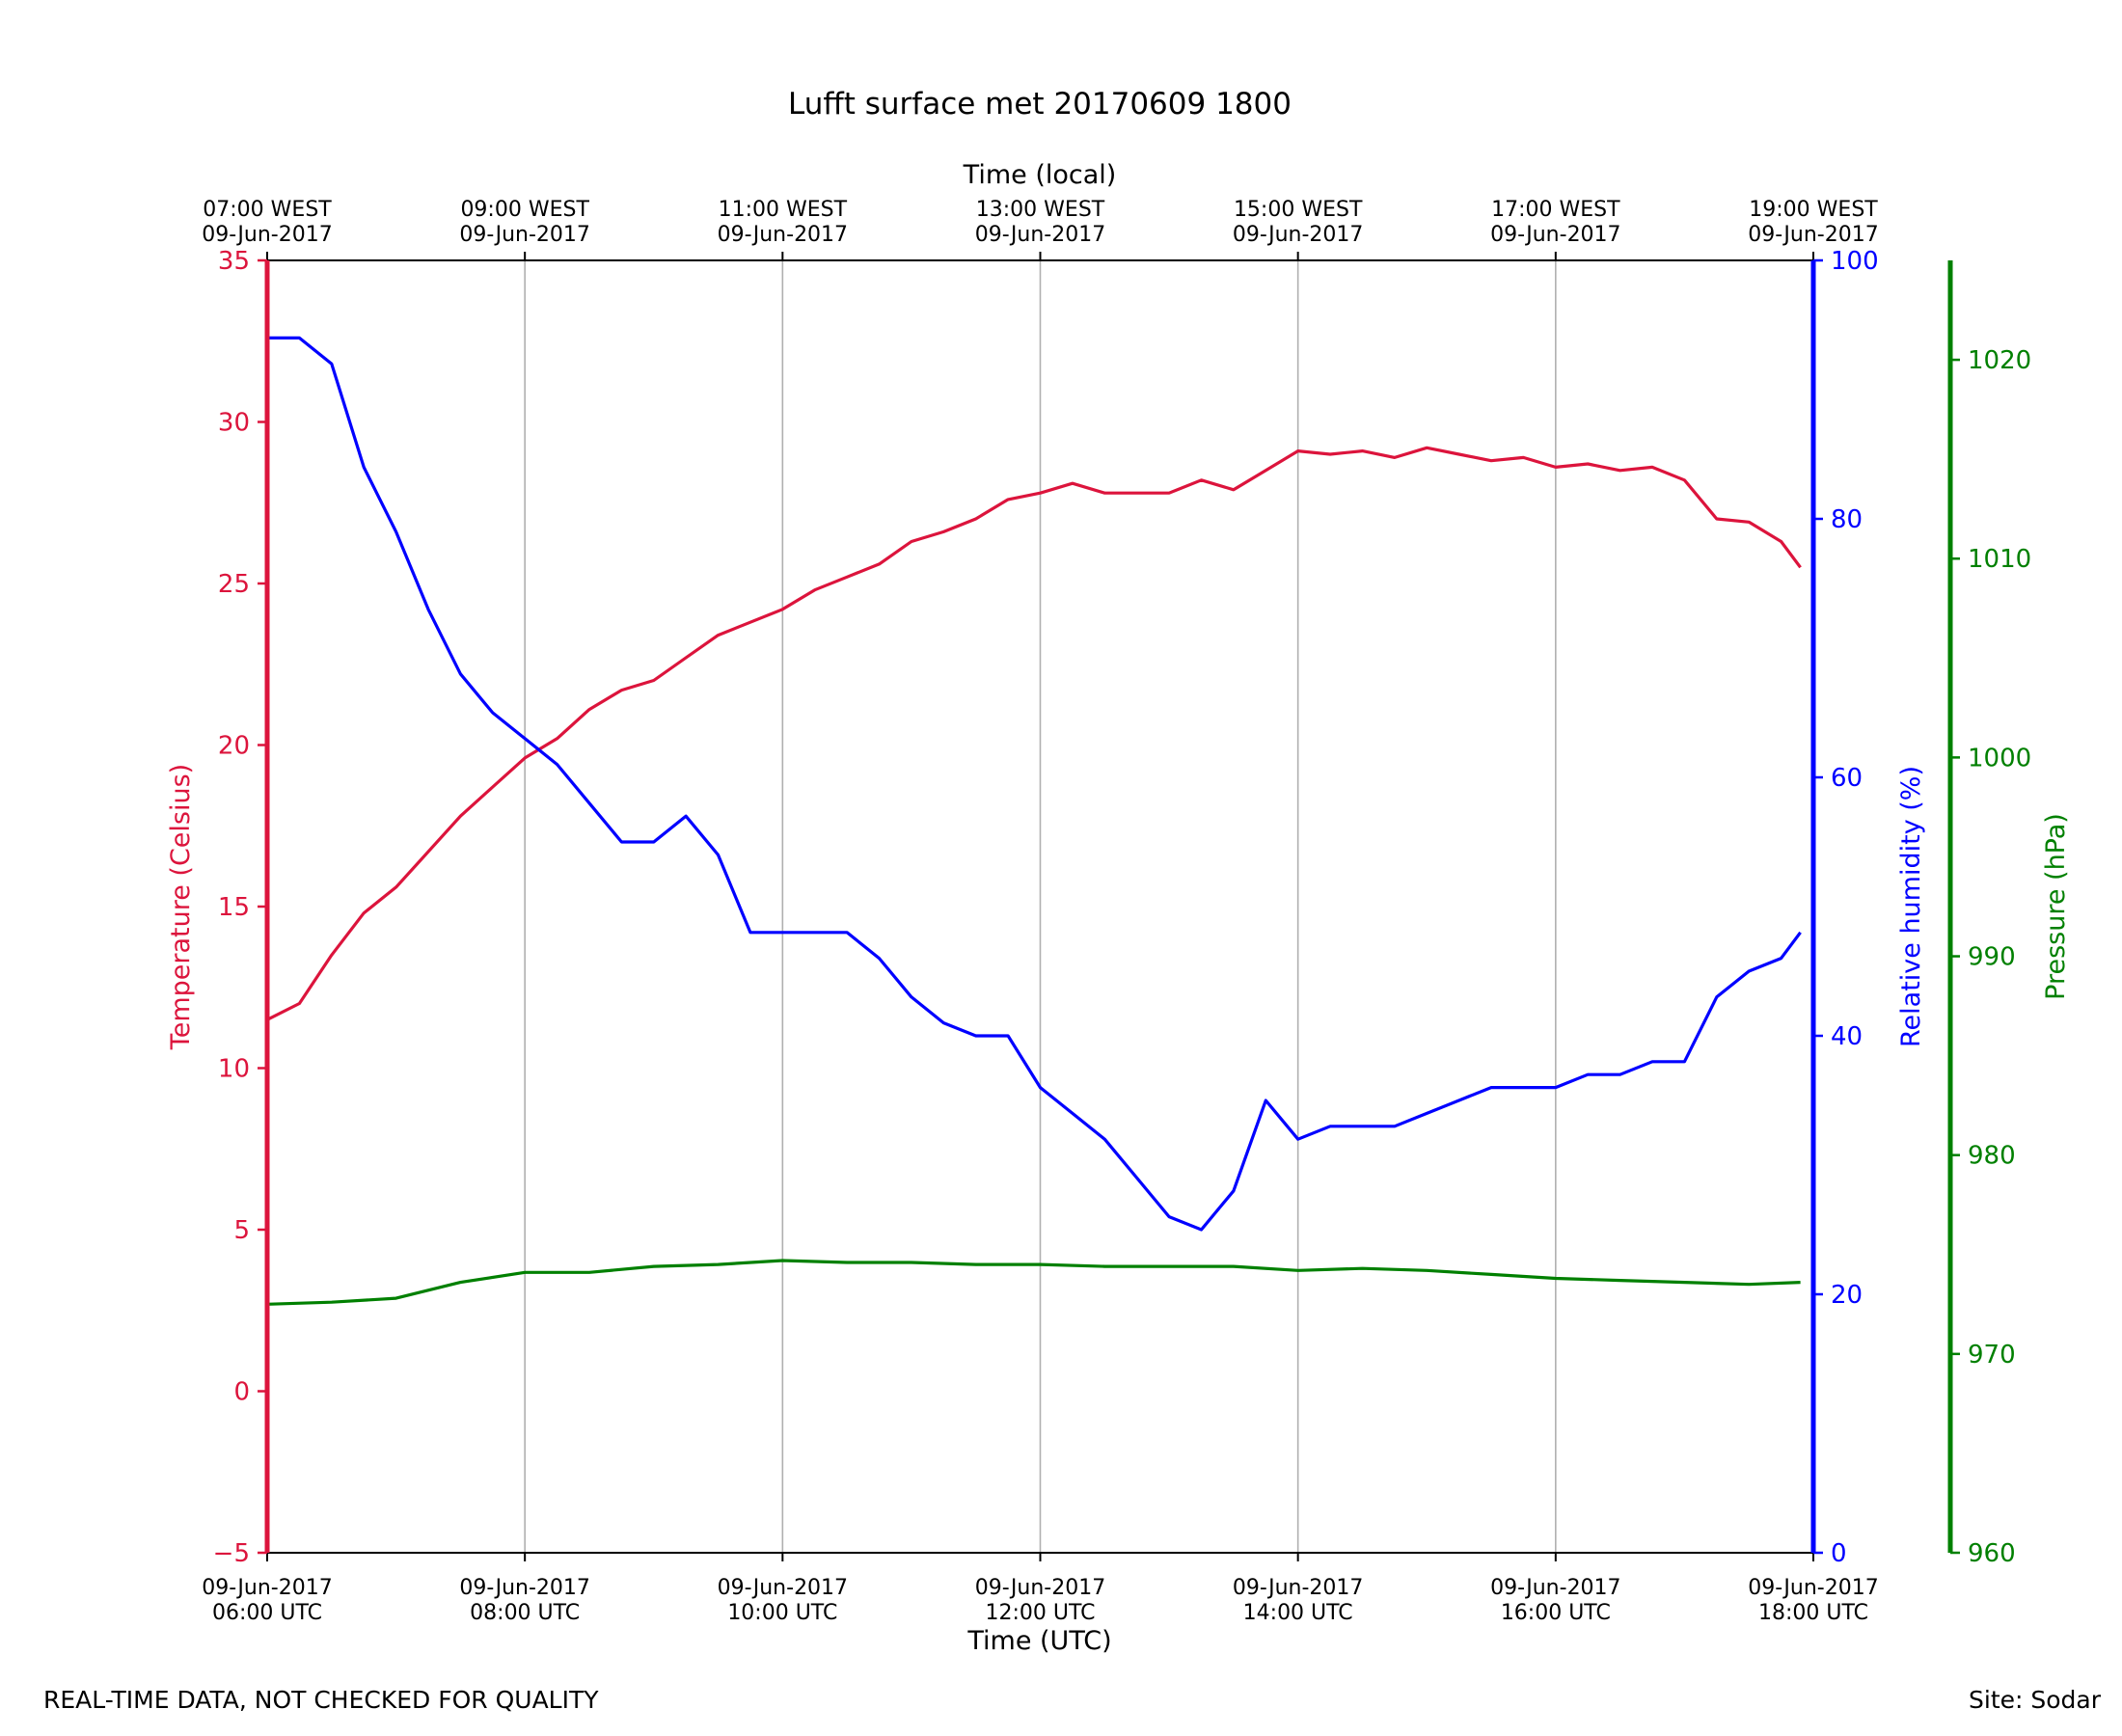 Image resolution: width=2122 pixels, height=1736 pixels. Describe the element at coordinates (1847, 779) in the screenshot. I see `humidity-tick-label: 60` at that location.